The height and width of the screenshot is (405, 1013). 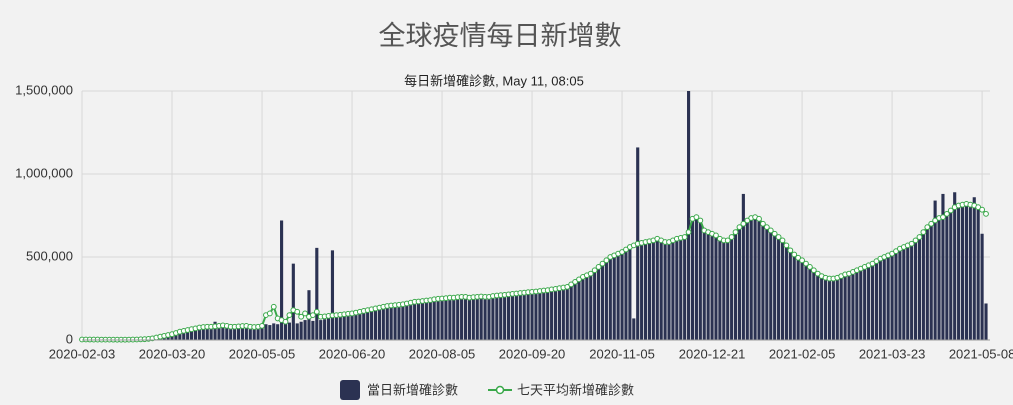 What do you see at coordinates (532, 353) in the screenshot?
I see `x-tick-label: 2020-09-20` at bounding box center [532, 353].